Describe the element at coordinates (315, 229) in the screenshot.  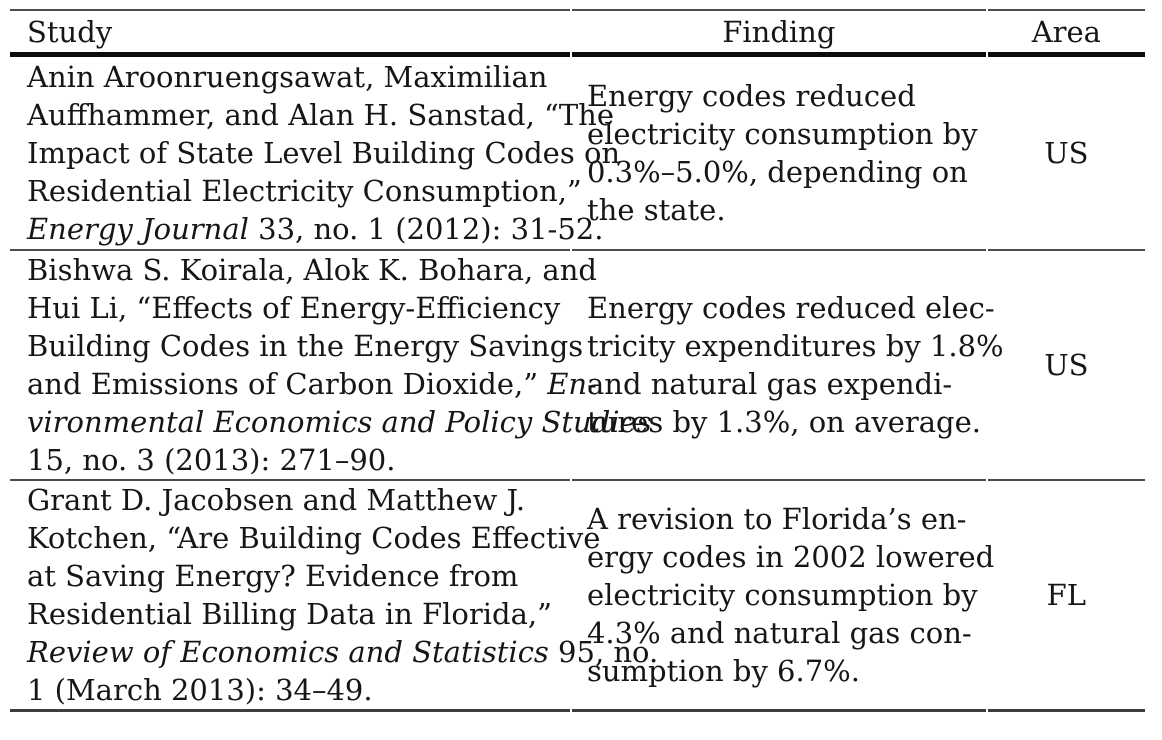
I see `text-line: Energy Journal 33, no. 1 (2012): 31-52.` at that location.